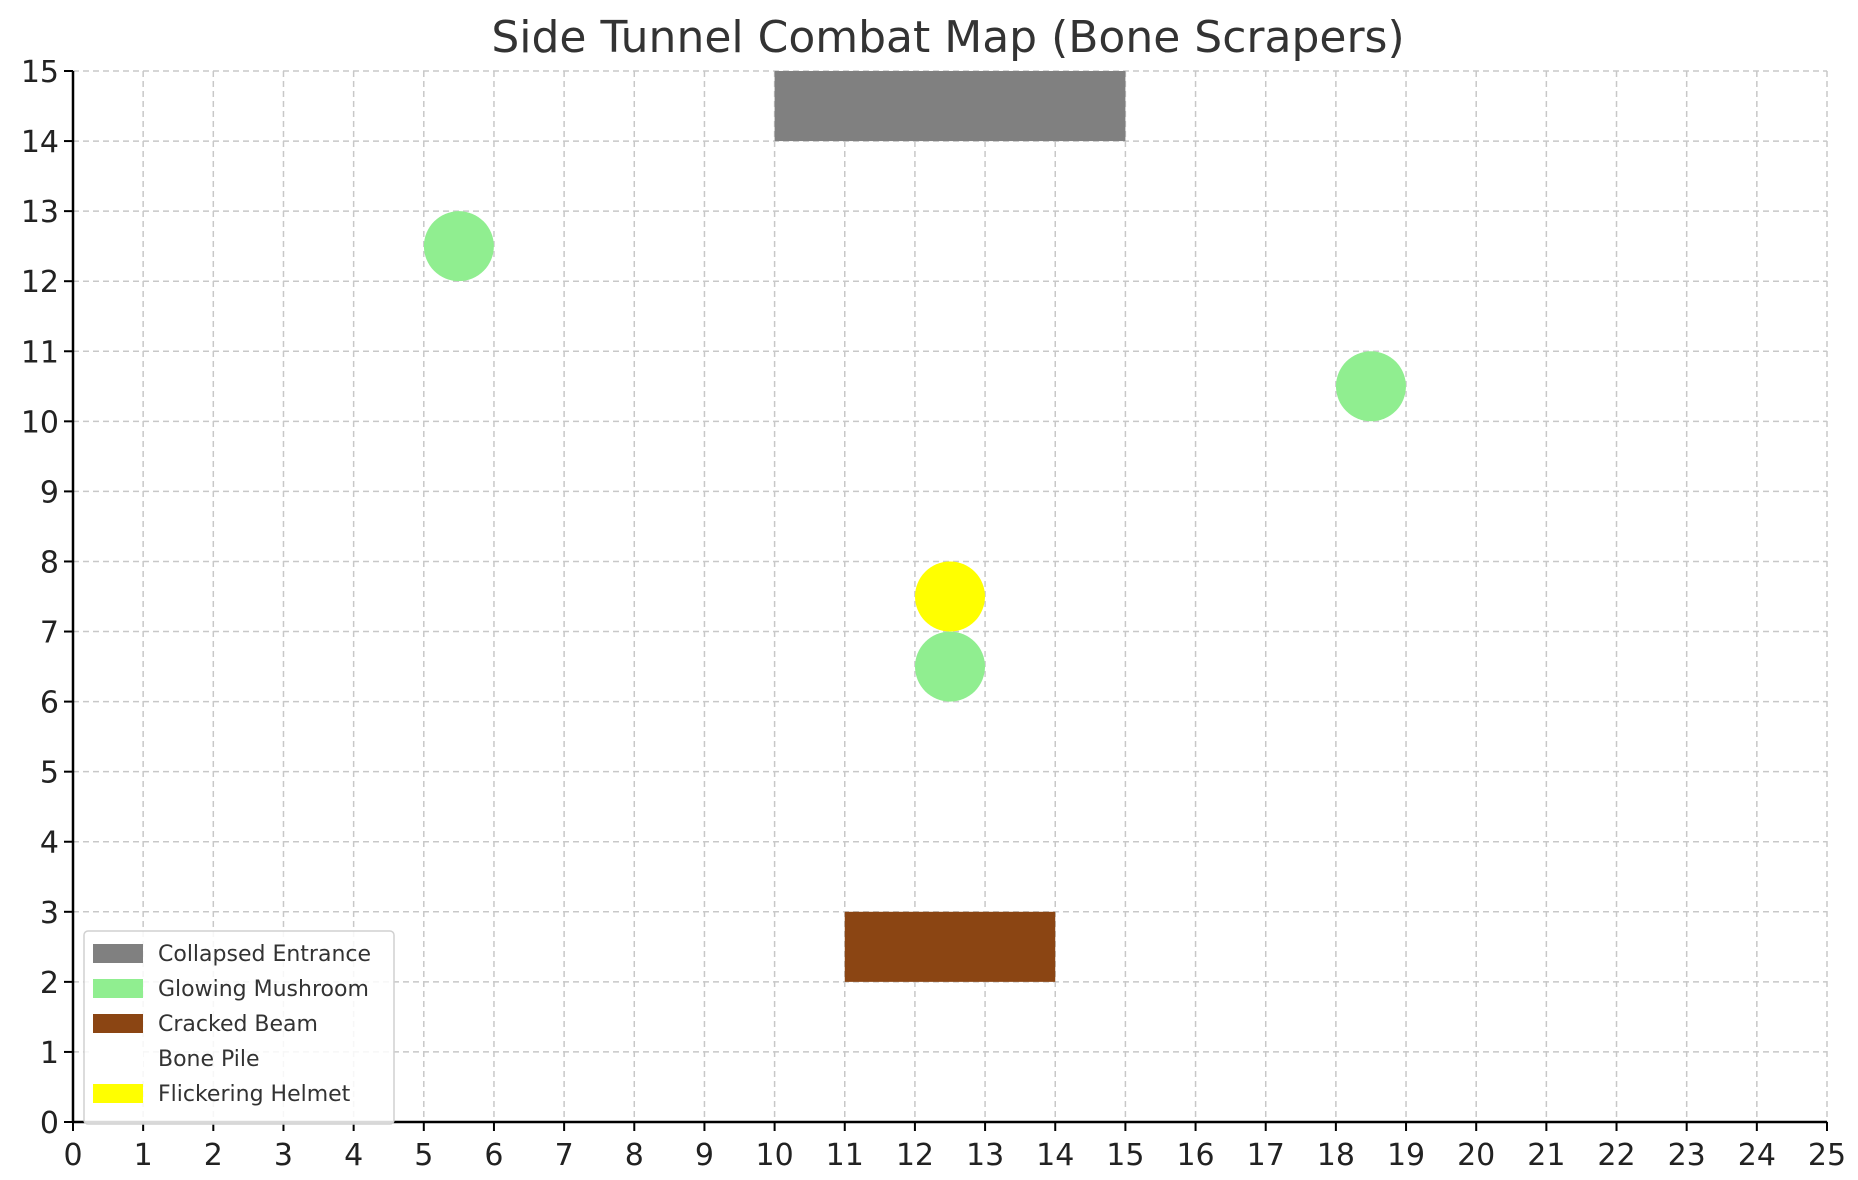 The height and width of the screenshot is (1180, 1858). What do you see at coordinates (1055, 1155) in the screenshot?
I see `x-tick-label: 14` at bounding box center [1055, 1155].